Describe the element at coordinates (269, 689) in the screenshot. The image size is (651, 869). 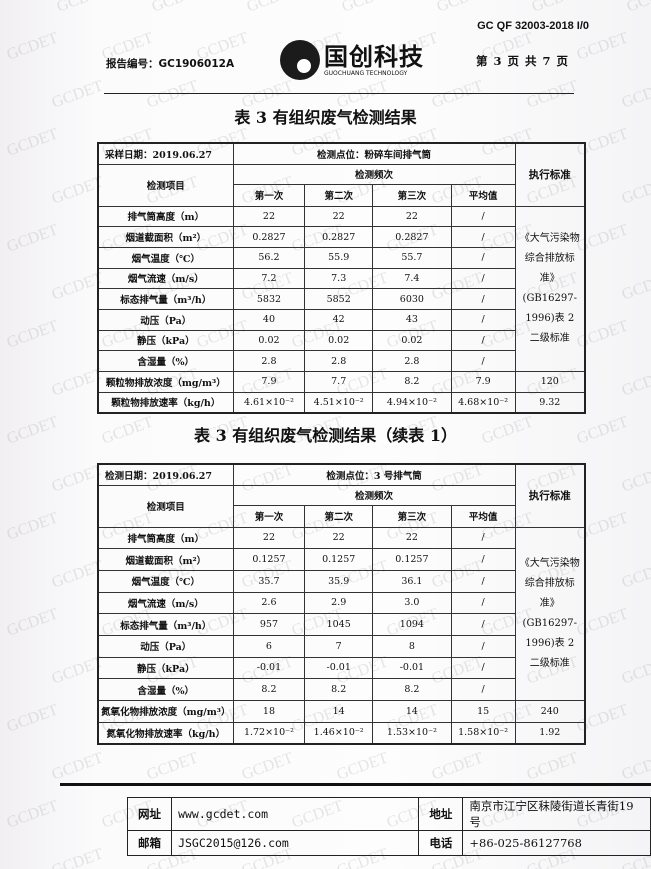
I see `cell-value: 8.2` at that location.